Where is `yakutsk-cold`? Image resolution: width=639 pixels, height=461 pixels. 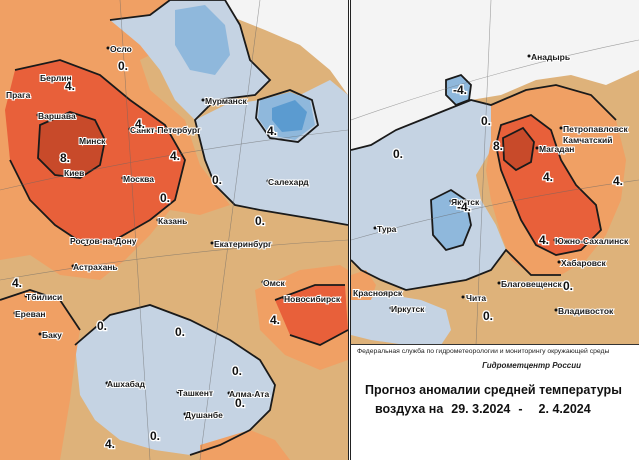
yakutsk-cold is located at coordinates (451, 220).